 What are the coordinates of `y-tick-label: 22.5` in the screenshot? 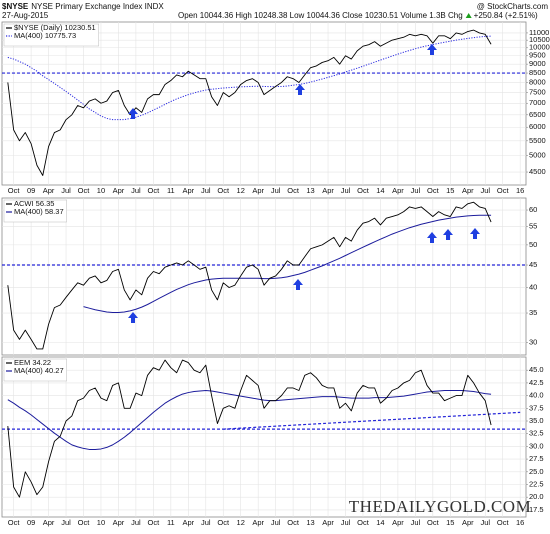 It's located at (536, 483).